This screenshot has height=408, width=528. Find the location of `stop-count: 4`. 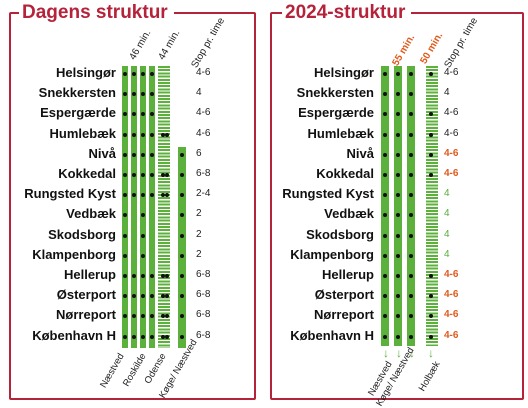

stop-count: 4 is located at coordinates (447, 254).